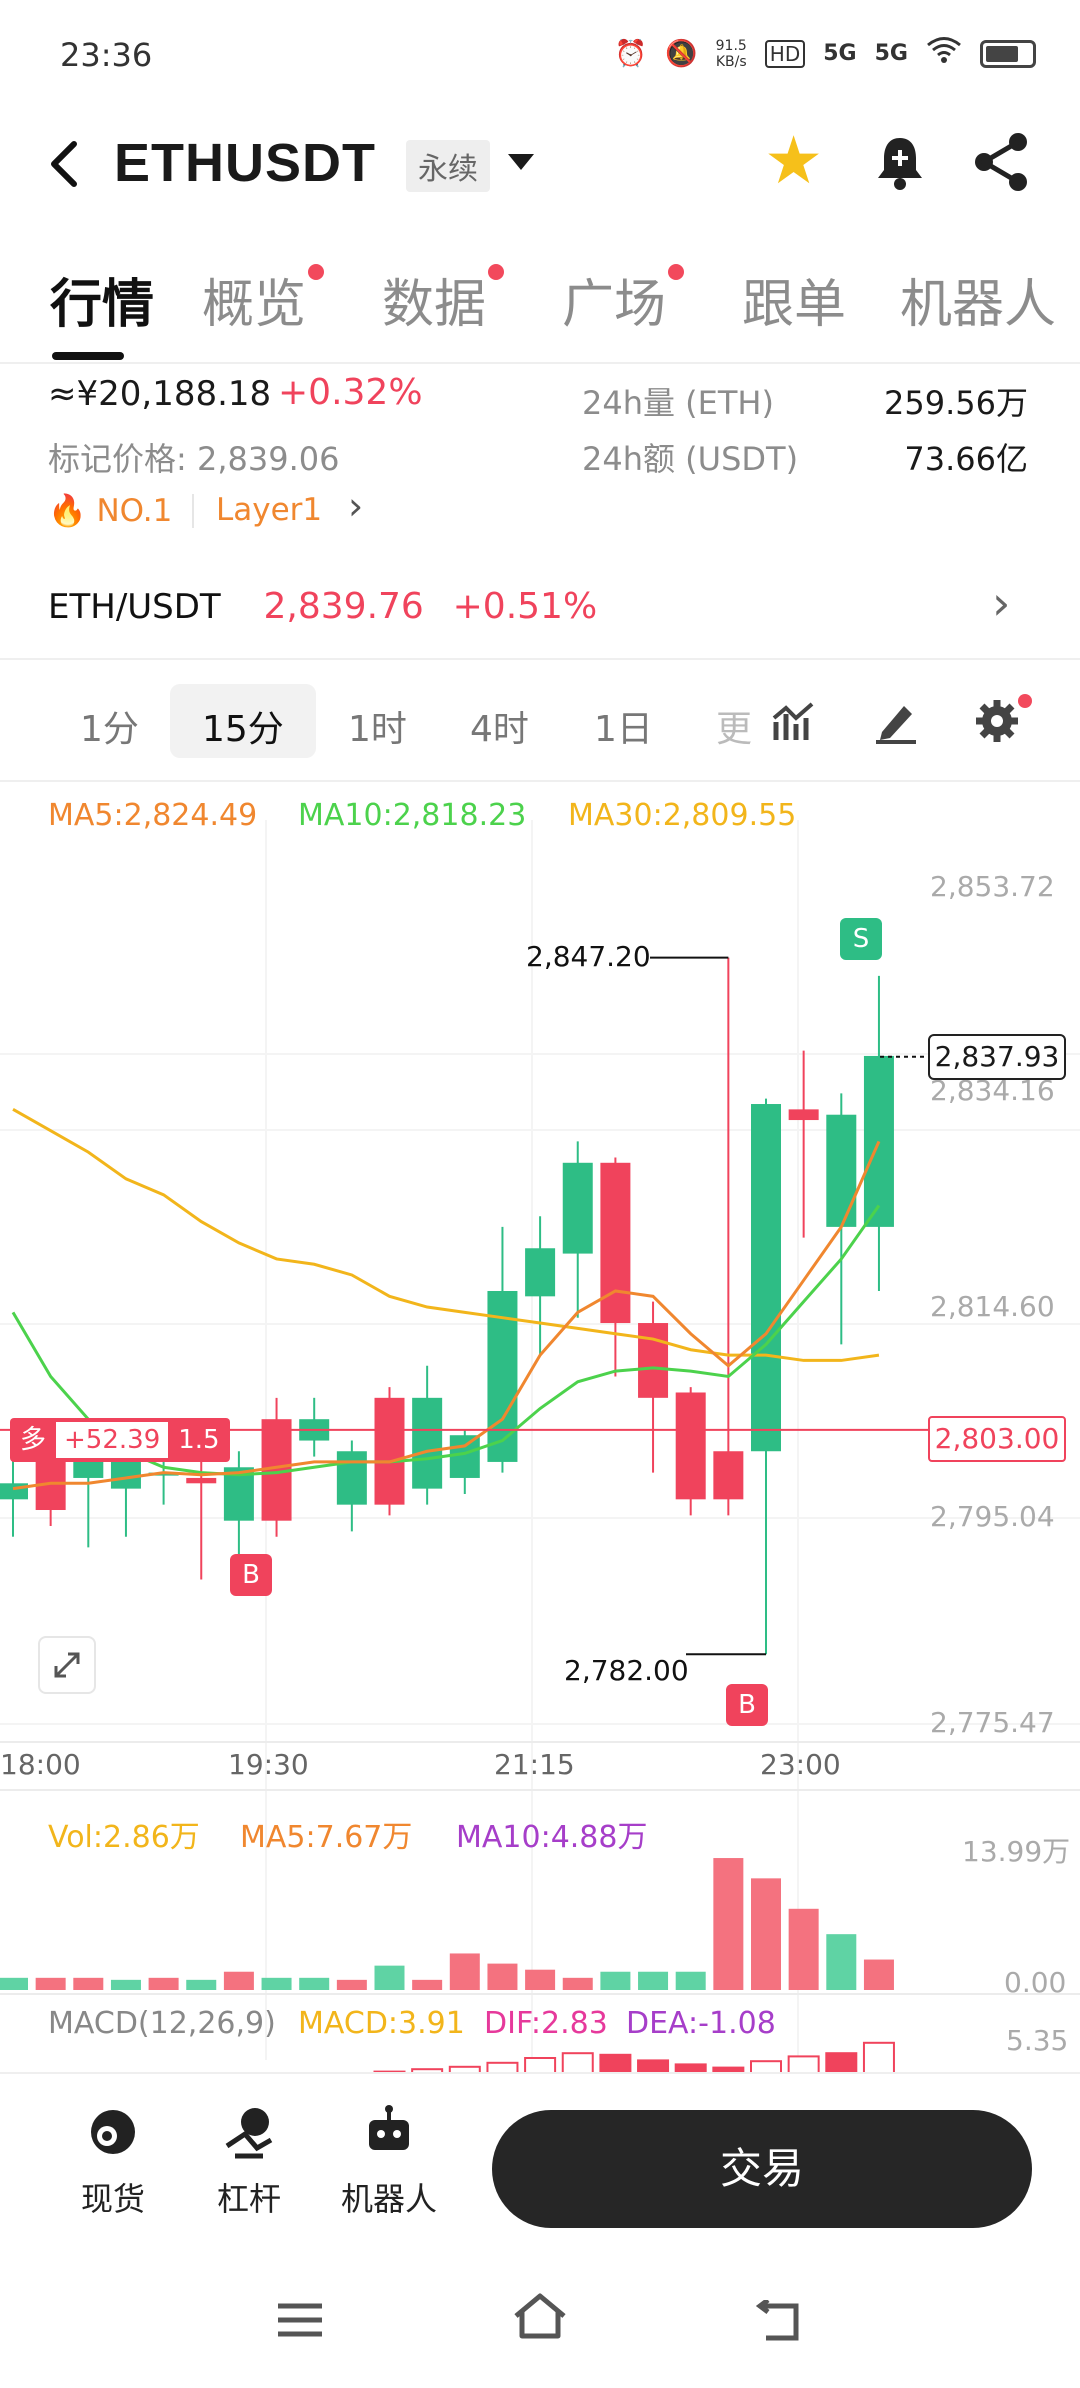  Describe the element at coordinates (300, 2322) in the screenshot. I see `menu-nav-icon` at that location.